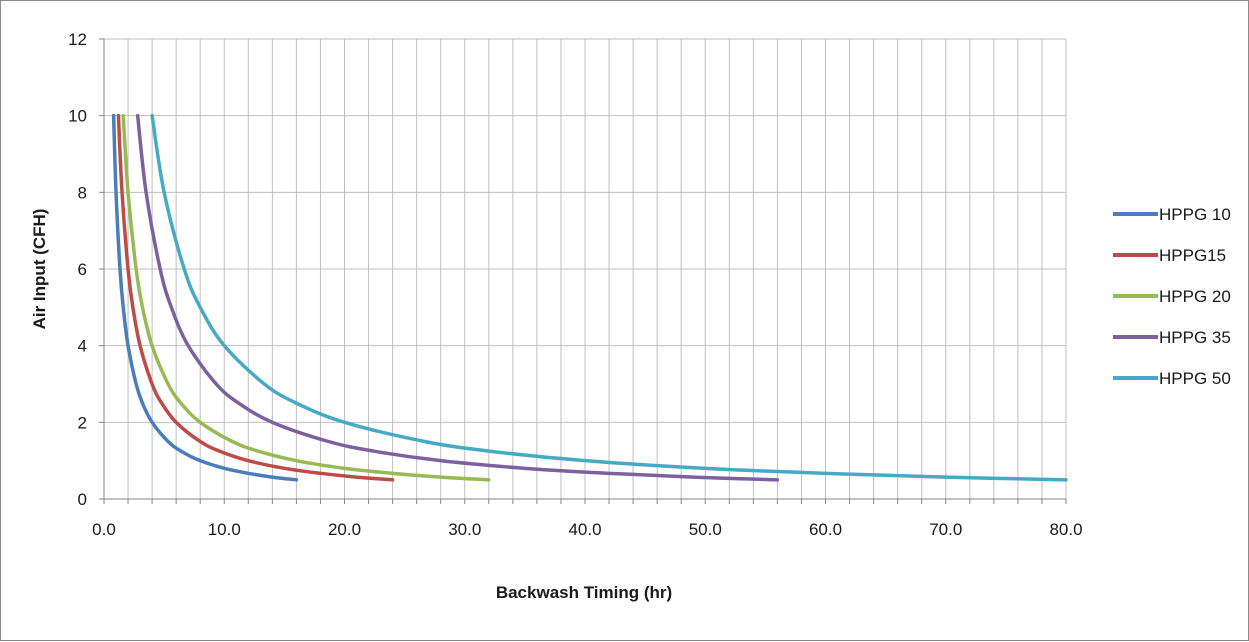 This screenshot has width=1249, height=642. I want to click on y-axis-title: Air Input (CFH), so click(39, 269).